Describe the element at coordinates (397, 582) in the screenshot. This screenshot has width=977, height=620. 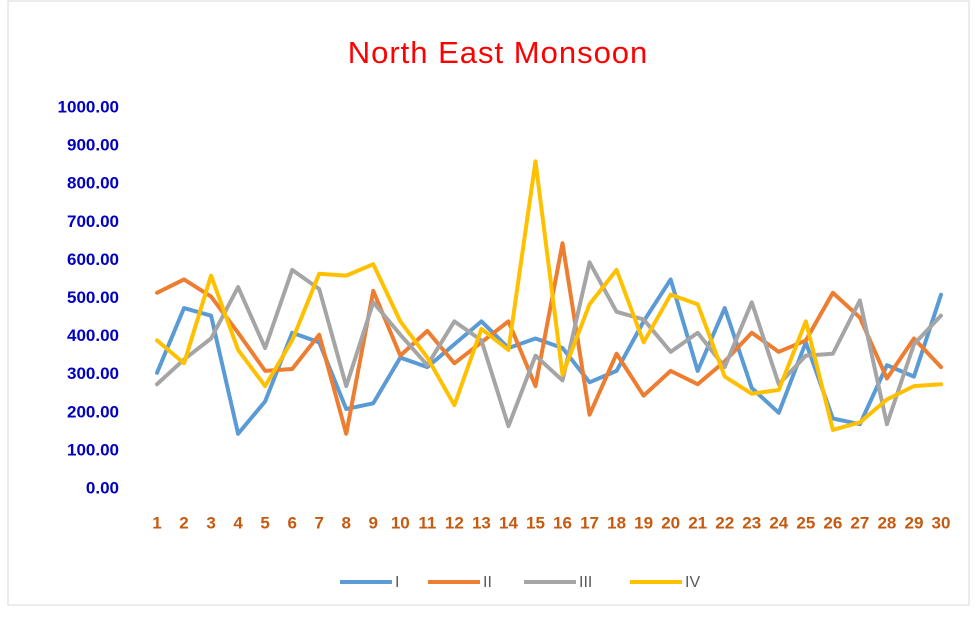
I see `legend-label: I` at that location.